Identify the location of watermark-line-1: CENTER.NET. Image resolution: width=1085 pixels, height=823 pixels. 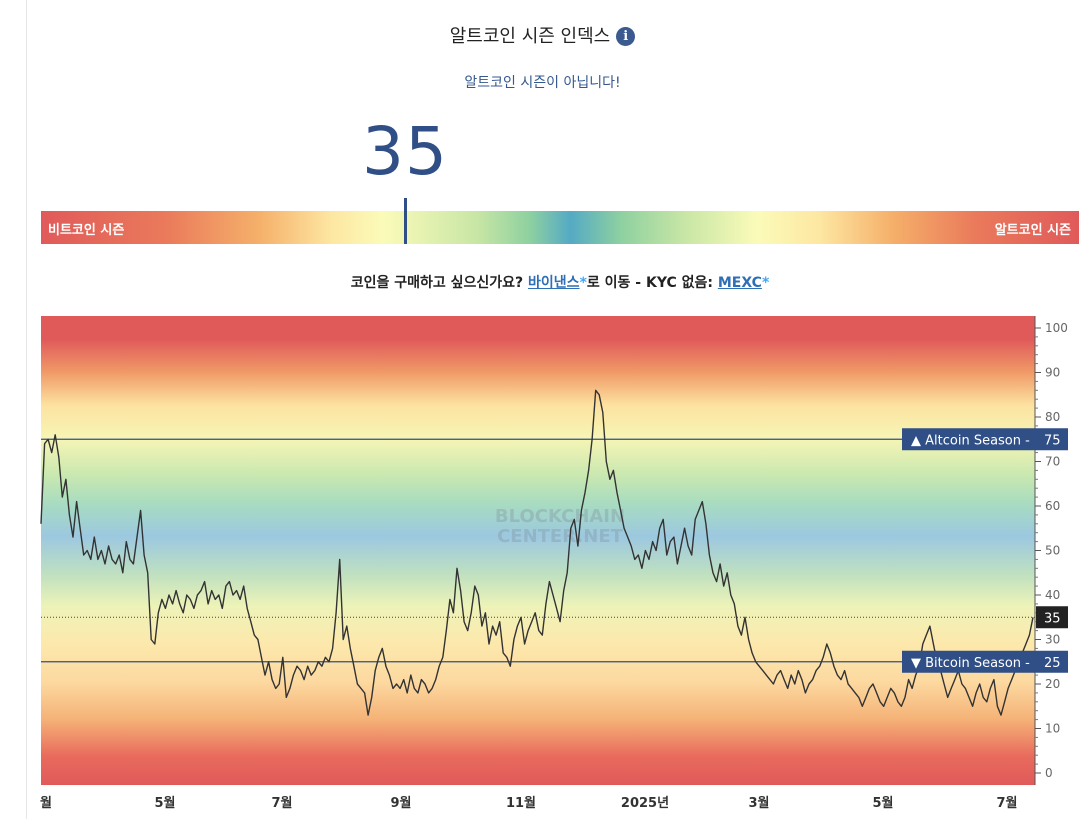
(560, 536).